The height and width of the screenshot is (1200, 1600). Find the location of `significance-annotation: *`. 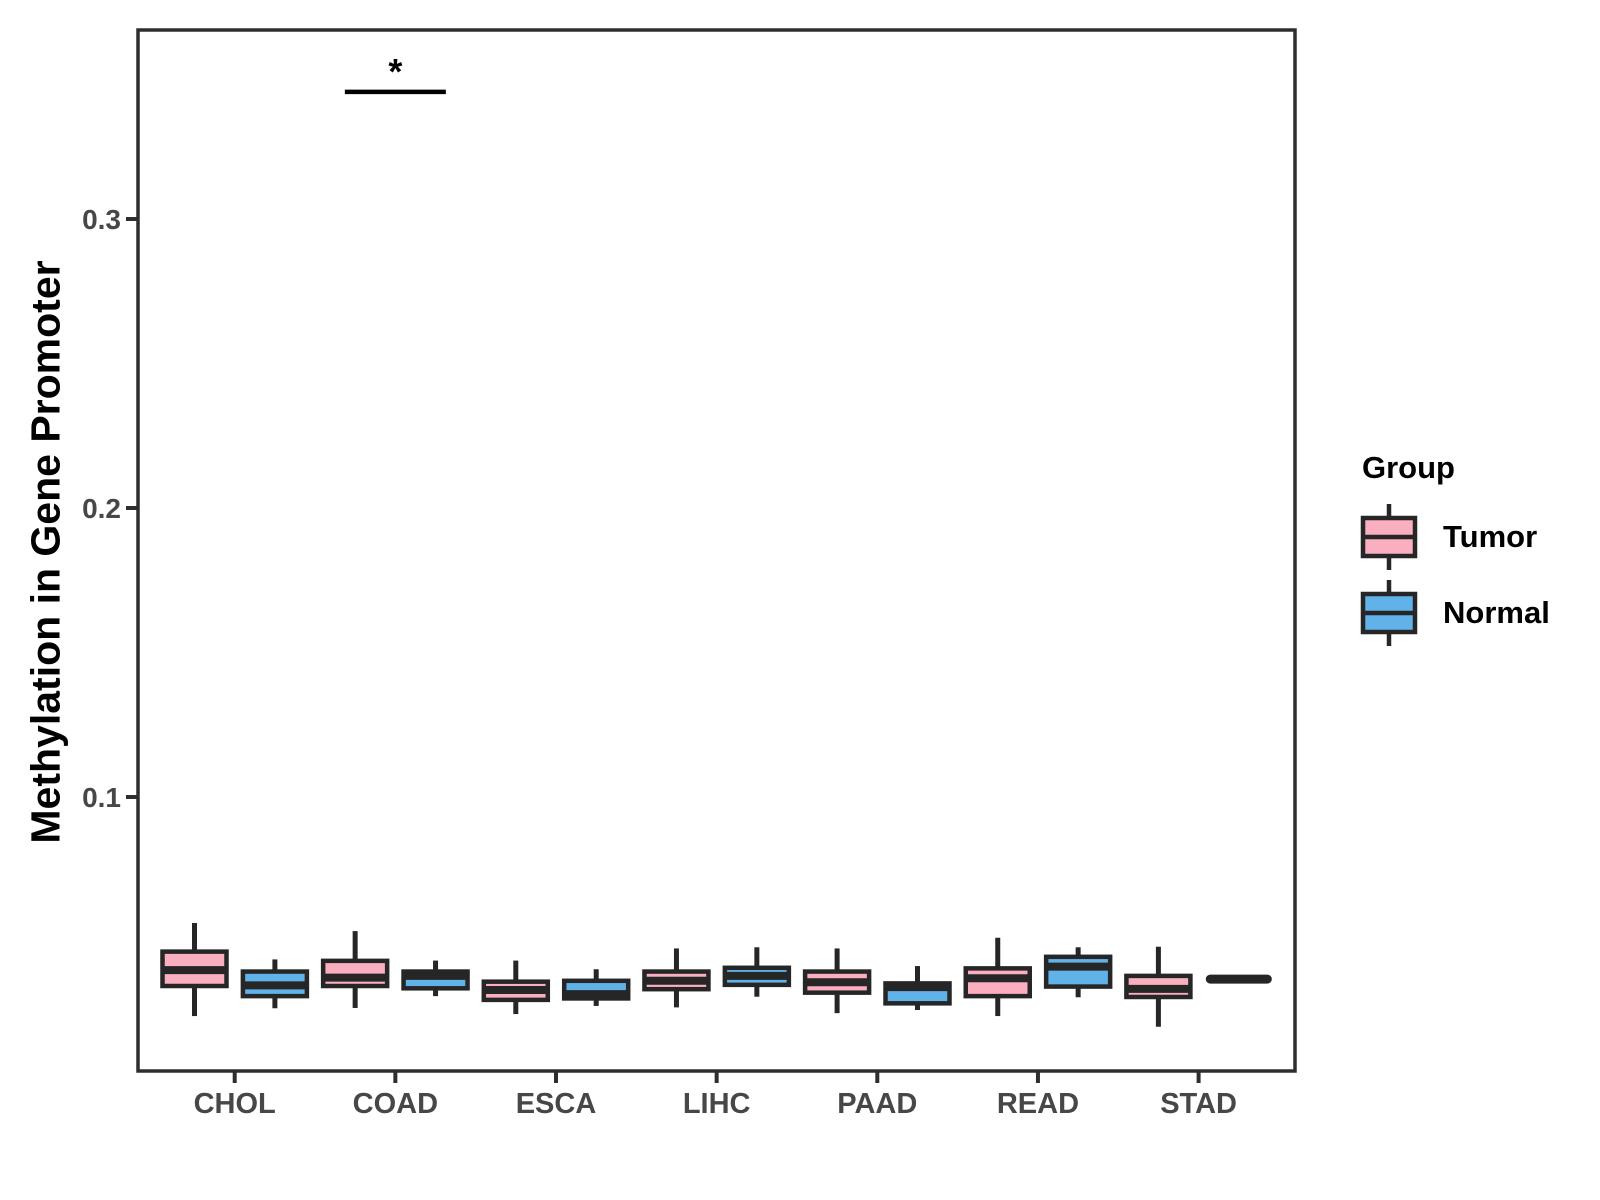

significance-annotation: * is located at coordinates (395, 73).